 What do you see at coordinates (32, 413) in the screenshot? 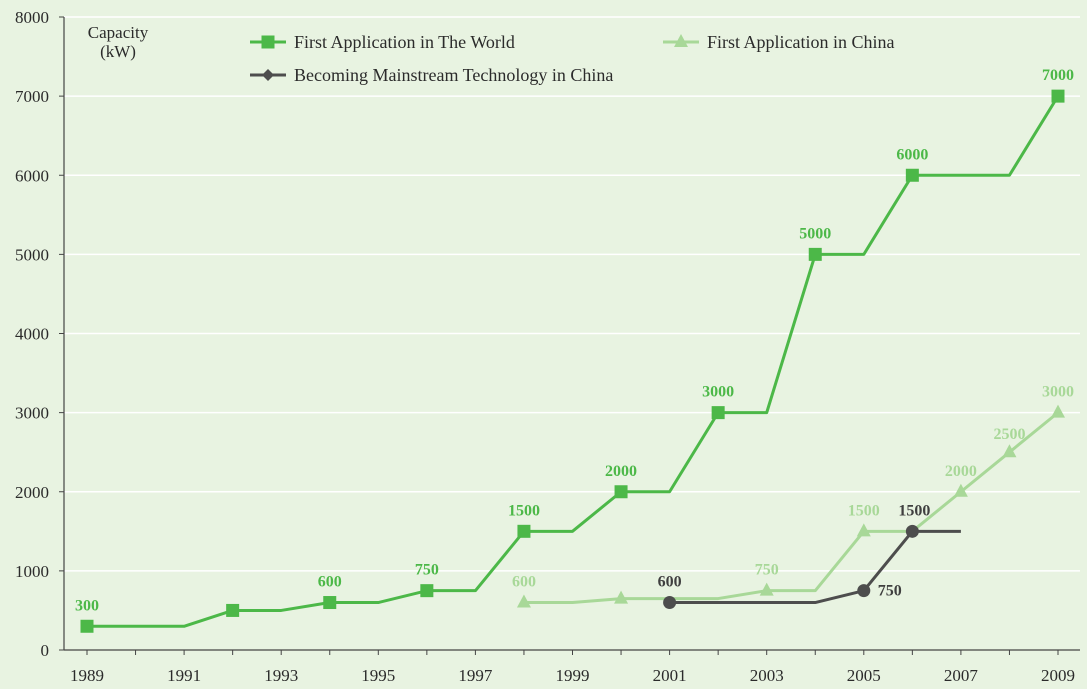
I see `y-tick-label: 3000` at bounding box center [32, 413].